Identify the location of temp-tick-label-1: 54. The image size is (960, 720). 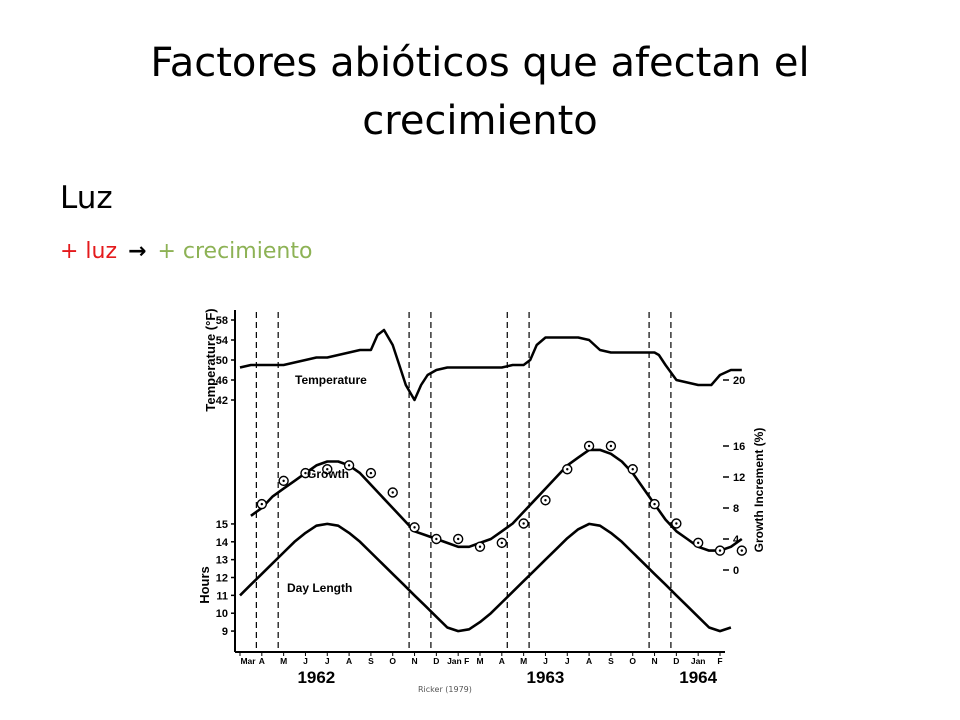
(222, 341).